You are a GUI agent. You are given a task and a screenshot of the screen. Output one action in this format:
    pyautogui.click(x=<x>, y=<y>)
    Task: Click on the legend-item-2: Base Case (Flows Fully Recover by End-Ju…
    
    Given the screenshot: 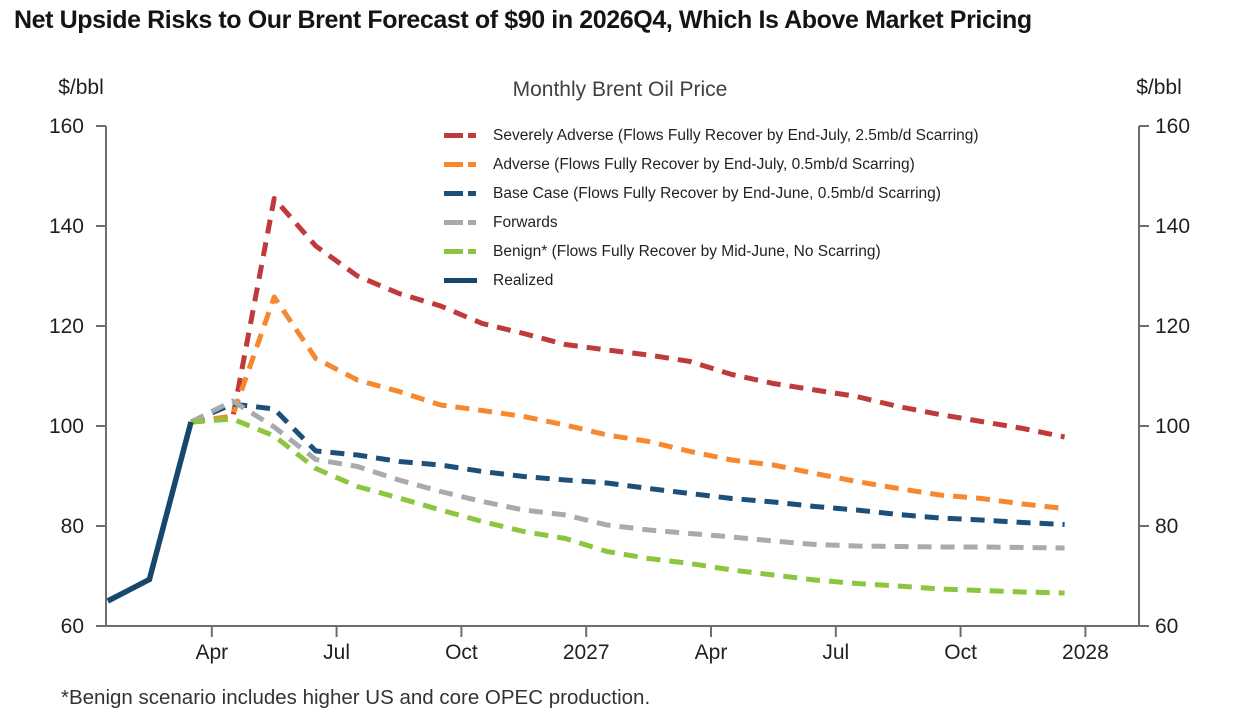 What is the action you would take?
    pyautogui.click(x=711, y=193)
    